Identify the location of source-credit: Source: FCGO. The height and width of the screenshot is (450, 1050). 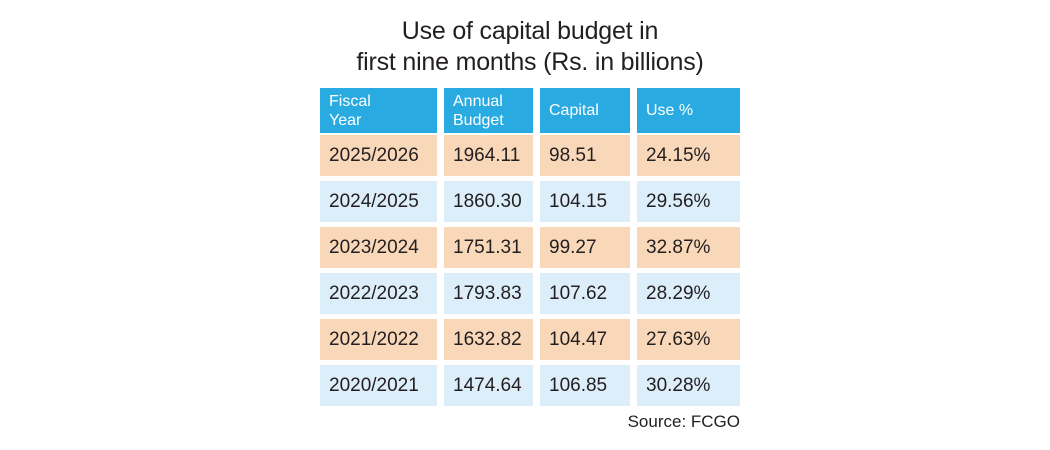
(683, 421).